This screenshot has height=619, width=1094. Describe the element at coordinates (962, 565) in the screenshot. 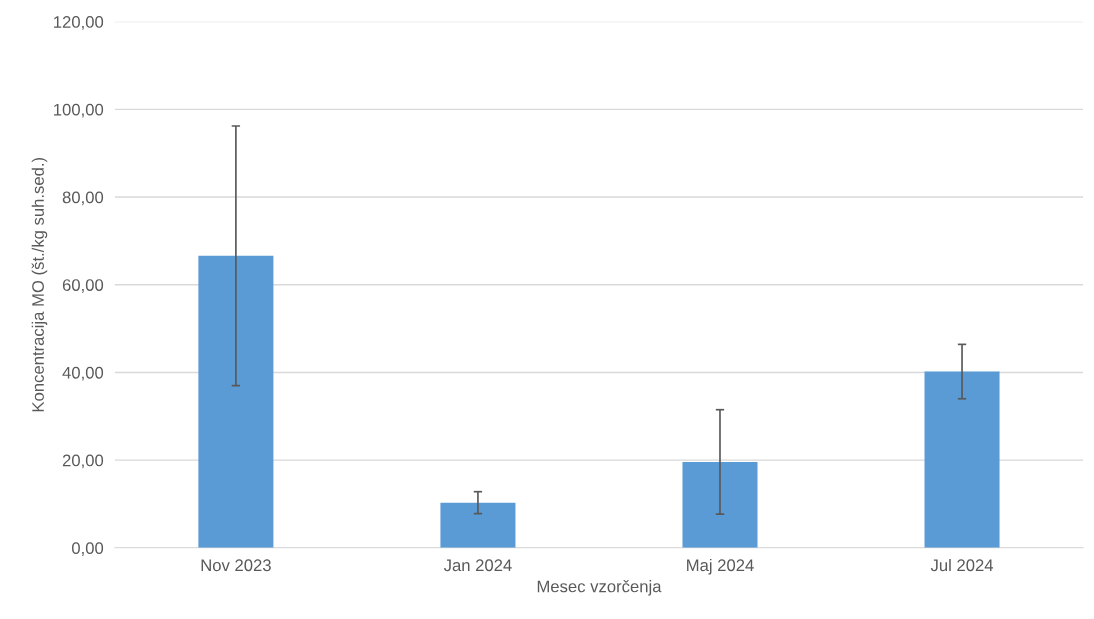

I see `x-tick-label: Jul 2024` at that location.